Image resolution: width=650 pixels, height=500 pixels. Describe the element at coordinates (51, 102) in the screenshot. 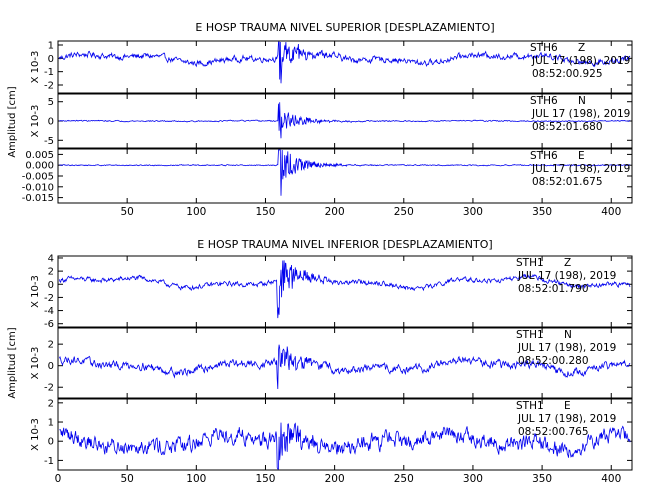

I see `y-tick-label: 5` at that location.